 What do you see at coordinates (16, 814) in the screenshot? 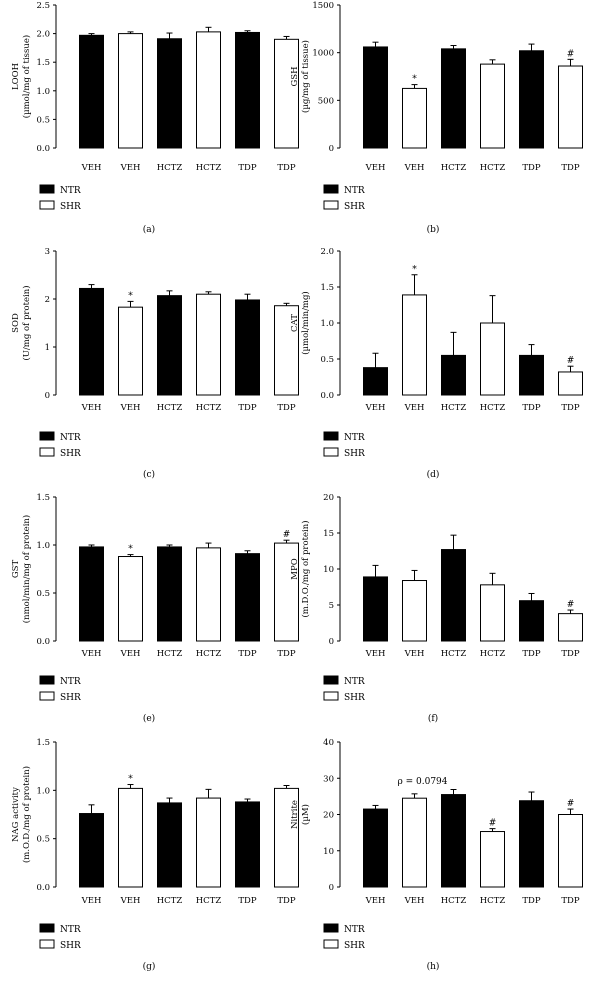
I see `y-axis-label: NAG activity` at bounding box center [16, 814].